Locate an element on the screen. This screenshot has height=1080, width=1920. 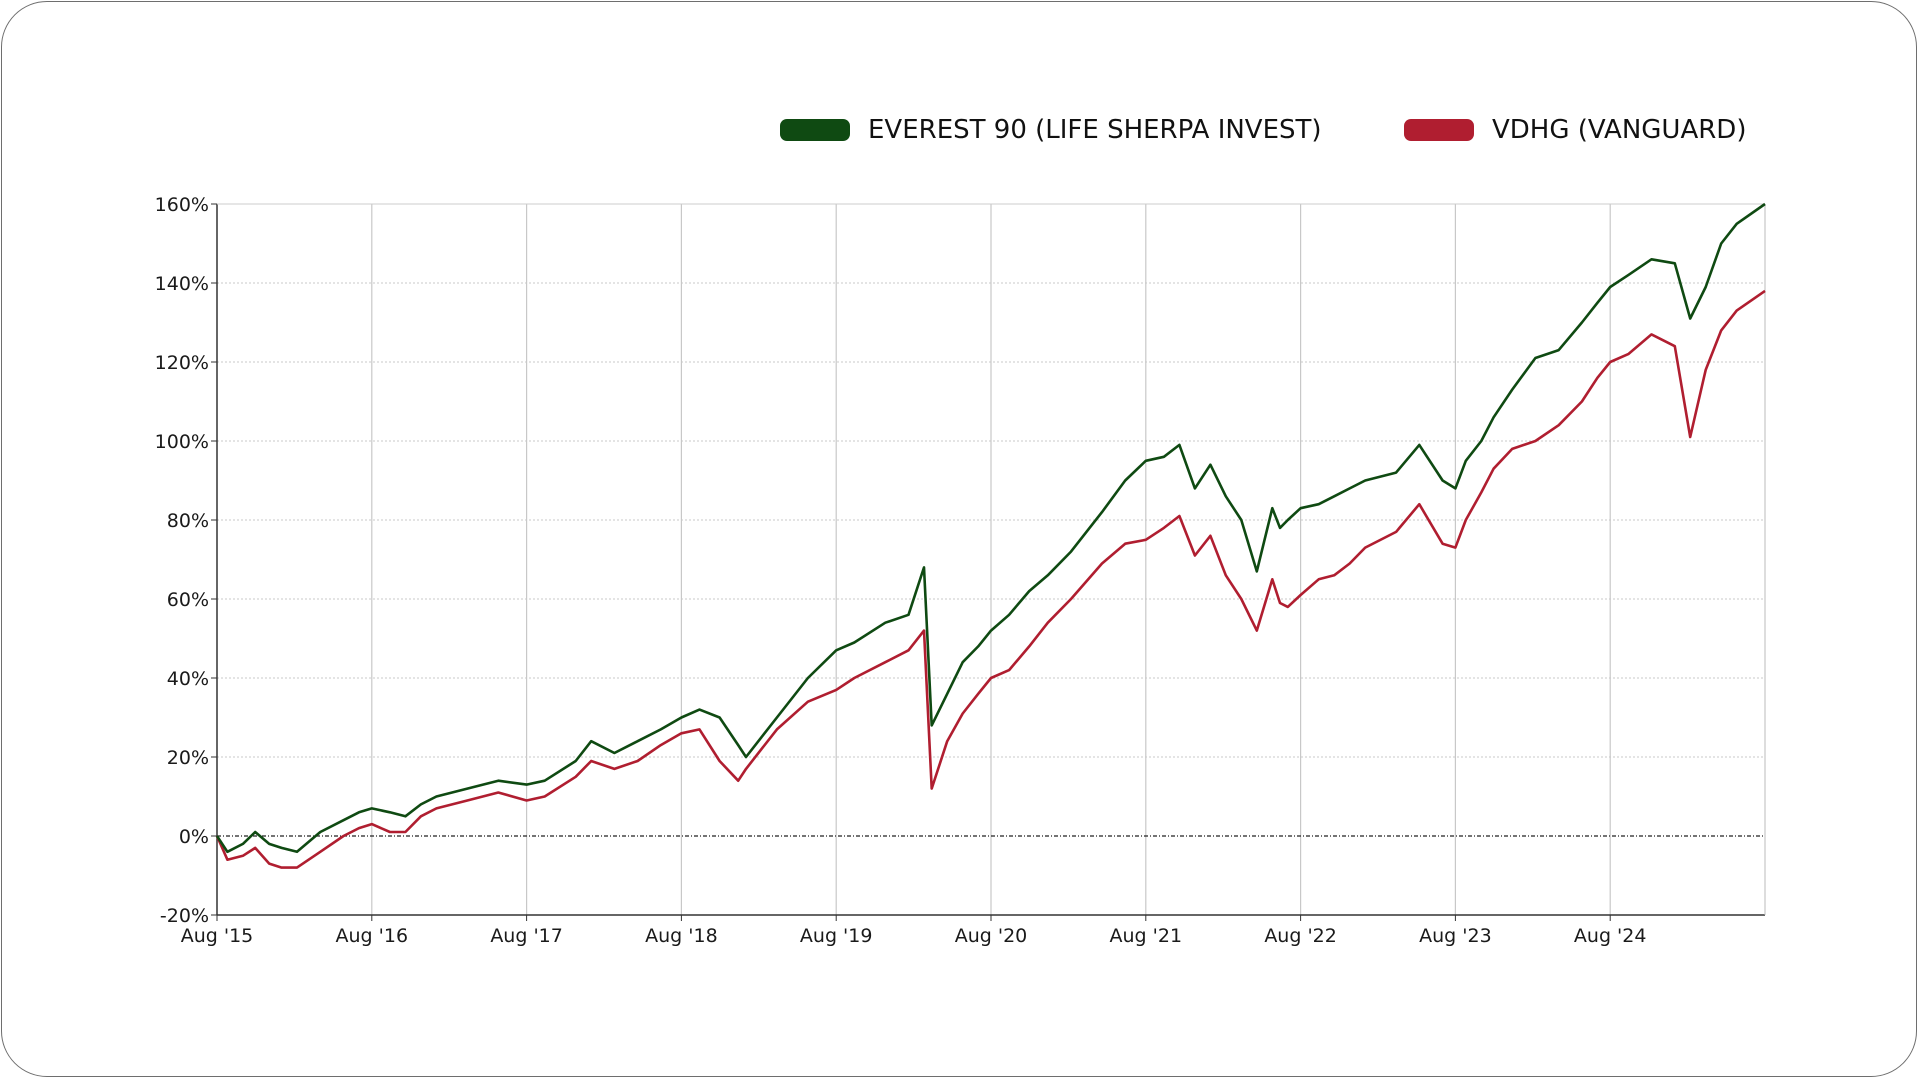
y-tick-label: 80% is located at coordinates (188, 521).